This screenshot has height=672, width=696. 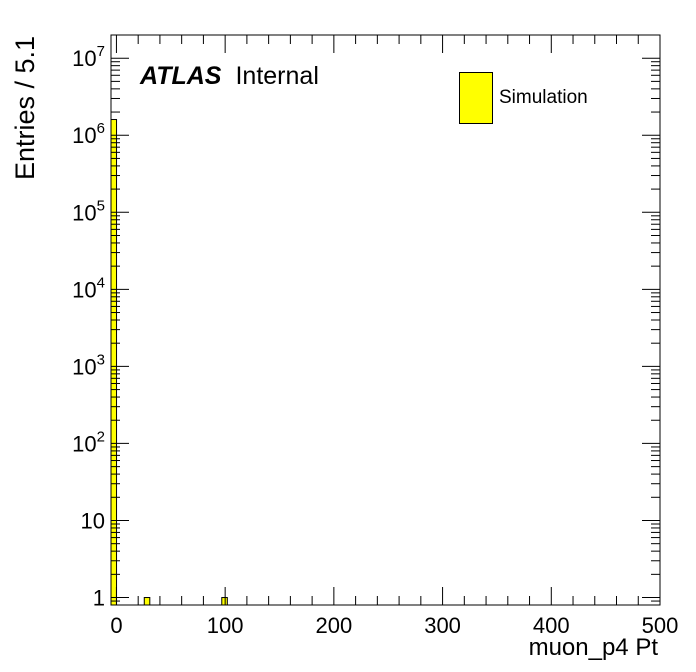 I want to click on x-tick-label: 400, so click(x=551, y=625).